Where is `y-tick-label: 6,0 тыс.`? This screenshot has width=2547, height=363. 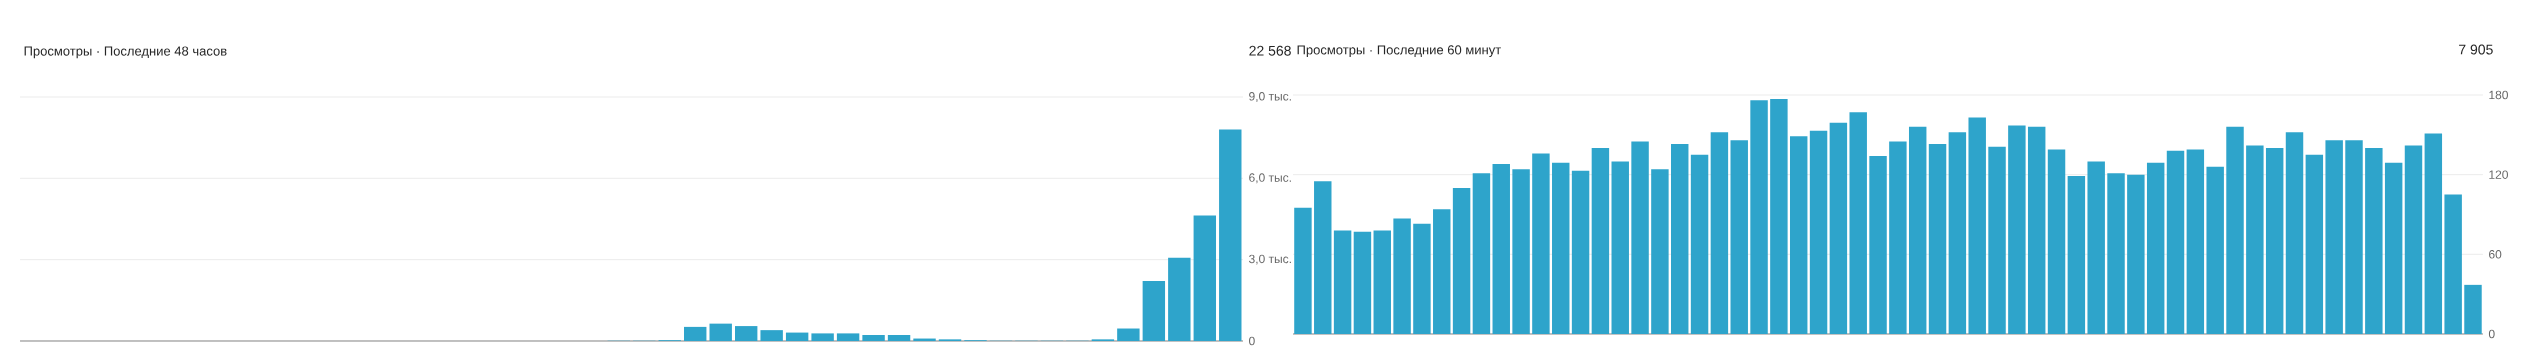 y-tick-label: 6,0 тыс. is located at coordinates (1270, 178).